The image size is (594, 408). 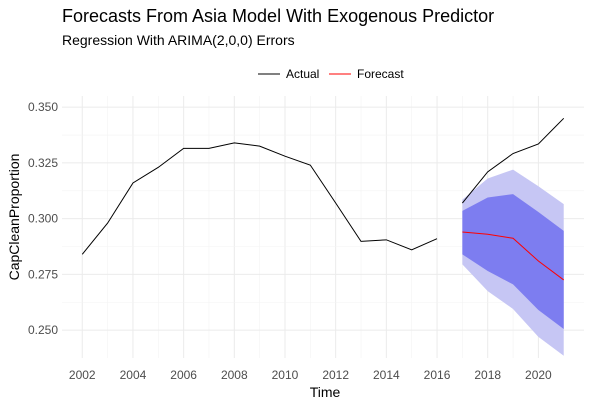 I want to click on y-tick-label: 0.325, so click(x=43, y=163).